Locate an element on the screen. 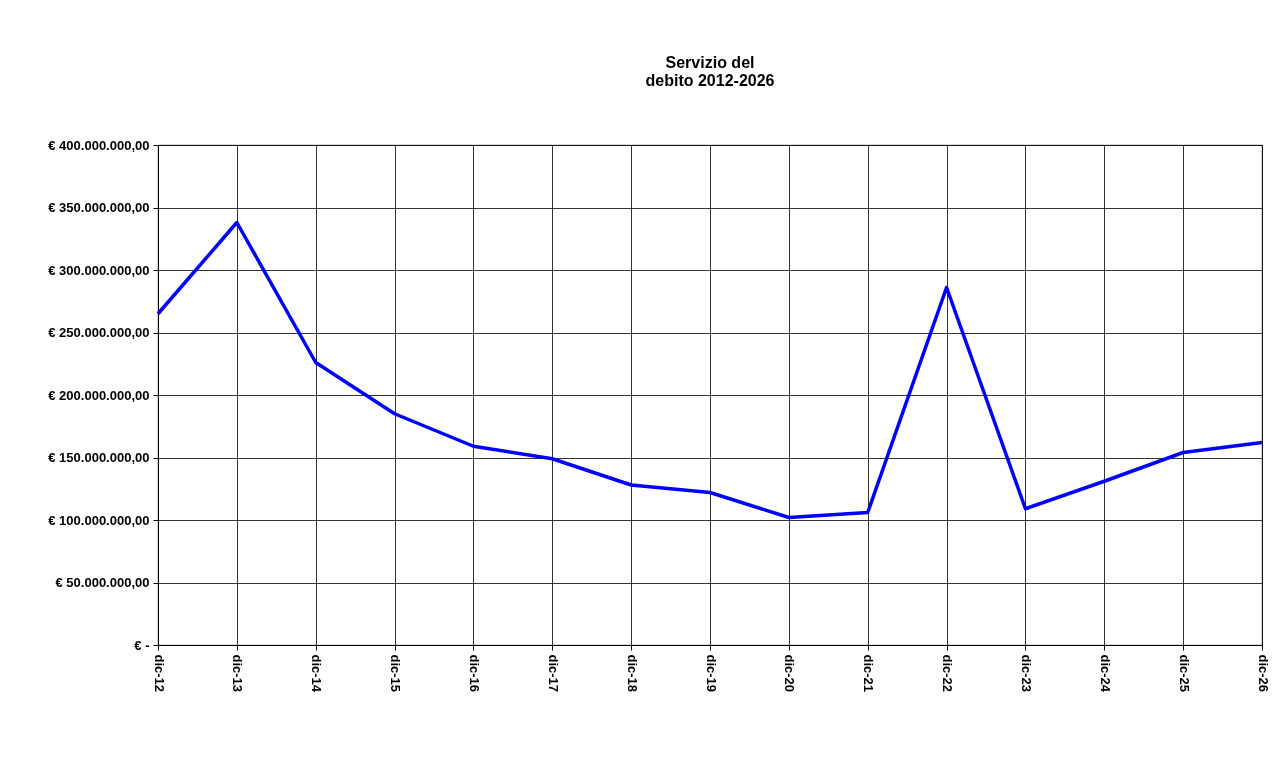 This screenshot has height=784, width=1275. x-tick-label: dic-12 is located at coordinates (159, 673).